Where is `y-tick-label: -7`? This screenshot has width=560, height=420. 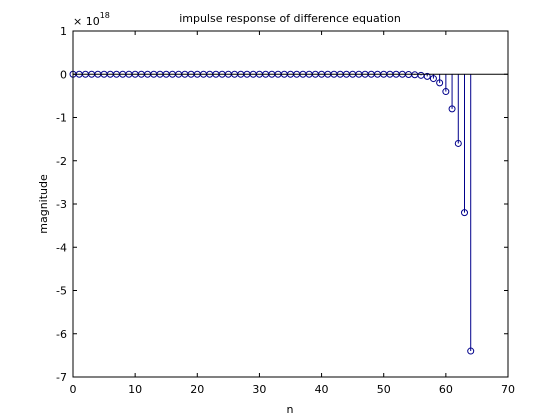
y-tick-label: -7 is located at coordinates (61, 377).